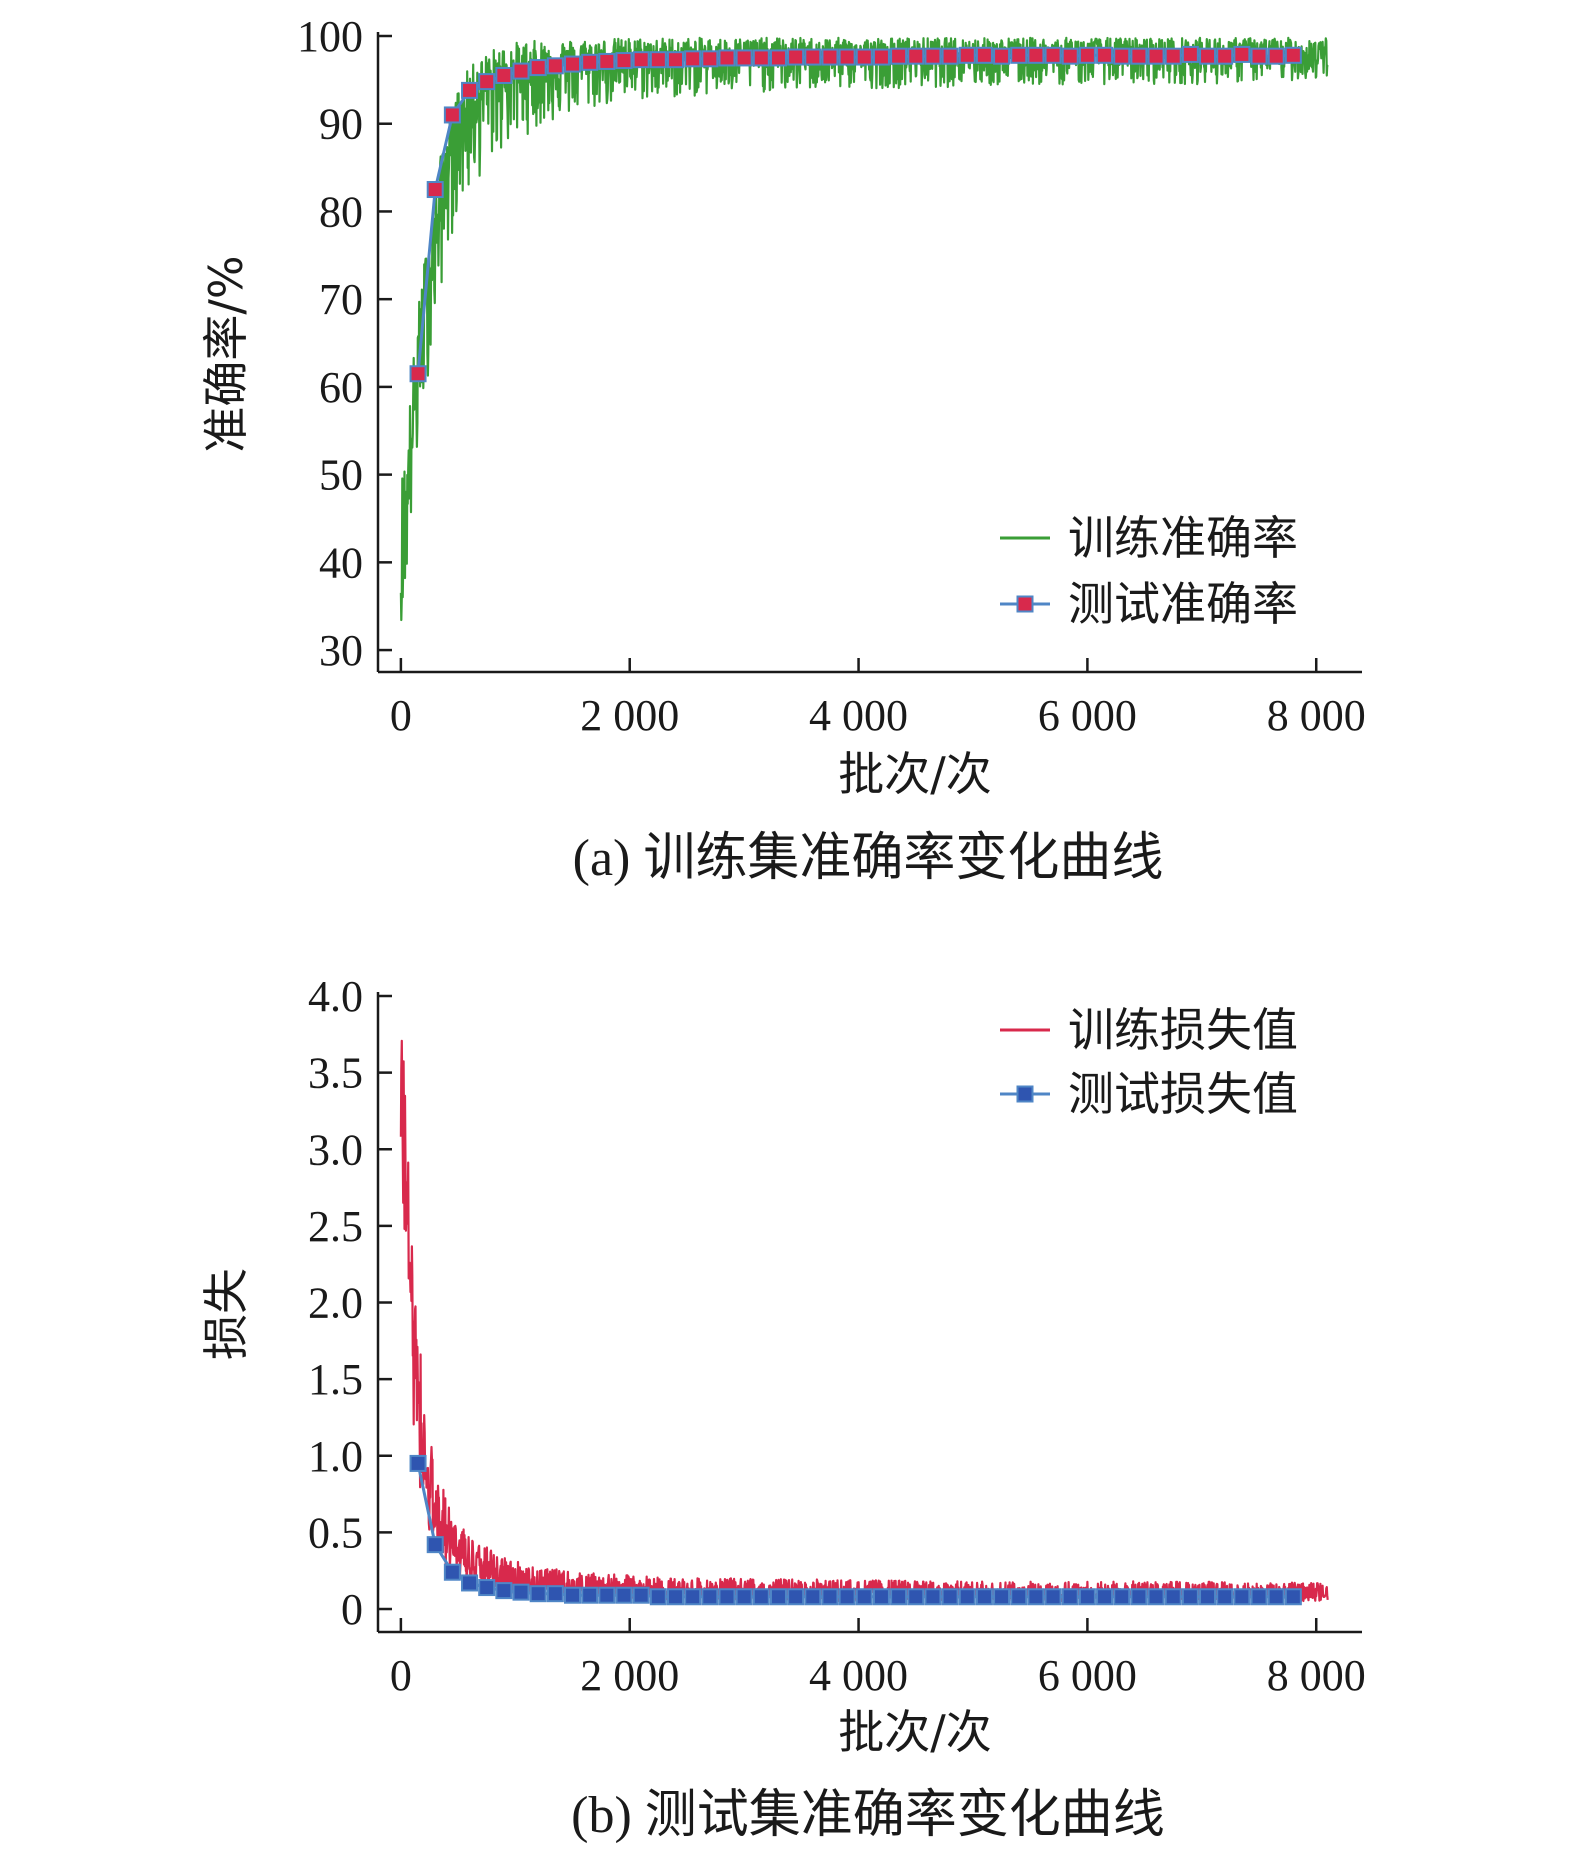  What do you see at coordinates (1025, 604) in the screenshot?
I see `legend-swatch-test-marker` at bounding box center [1025, 604].